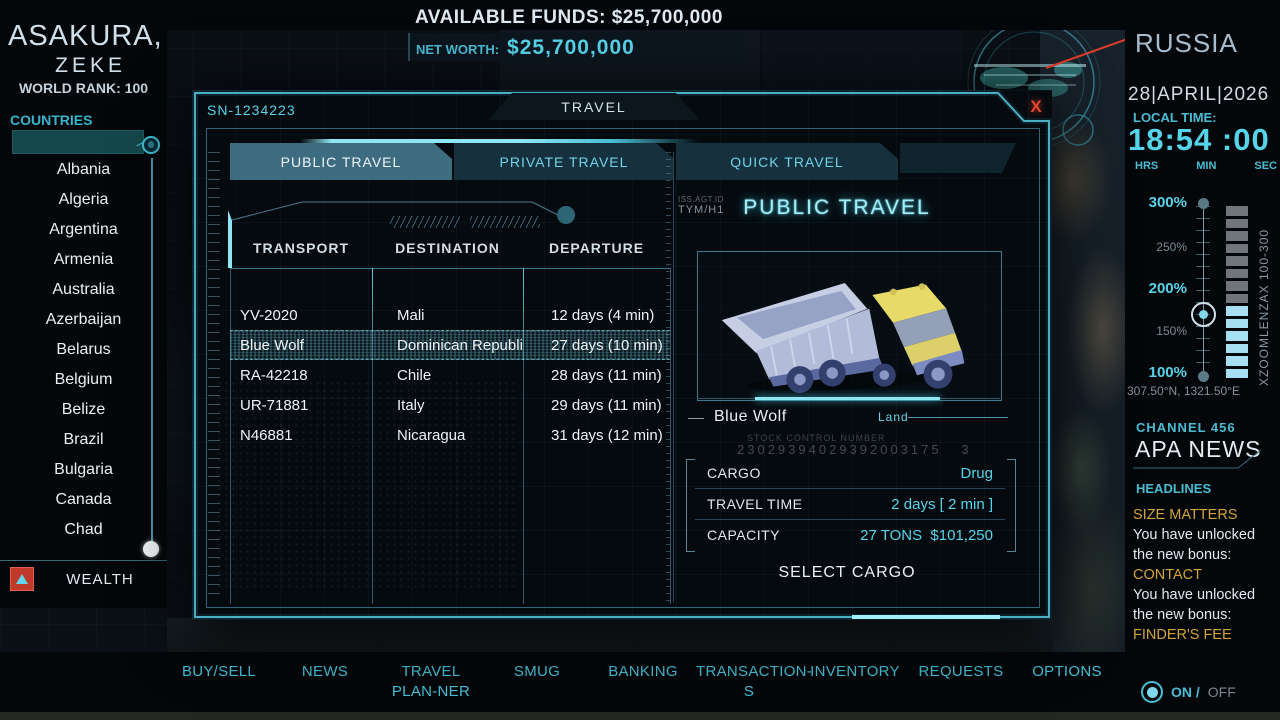  What do you see at coordinates (83, 229) in the screenshot?
I see `country-item: Argentina` at bounding box center [83, 229].